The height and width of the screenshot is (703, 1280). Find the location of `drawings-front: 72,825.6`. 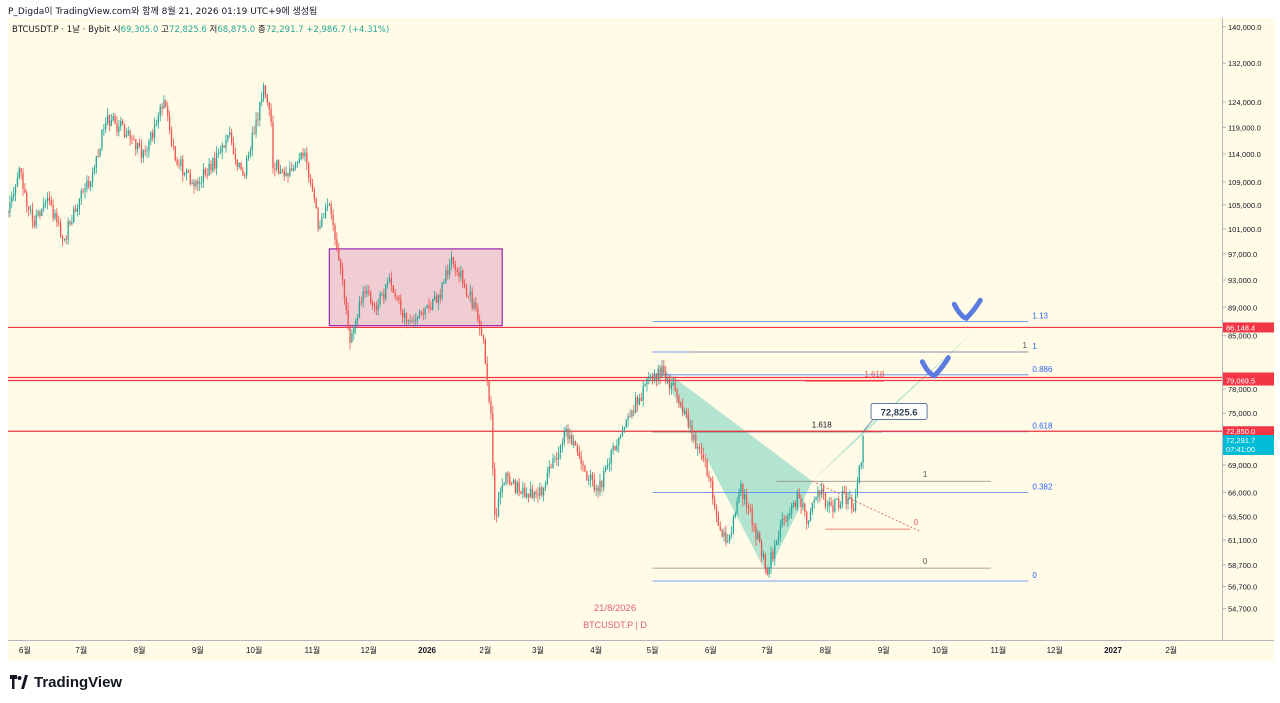

drawings-front: 72,825.6 is located at coordinates (922, 364).